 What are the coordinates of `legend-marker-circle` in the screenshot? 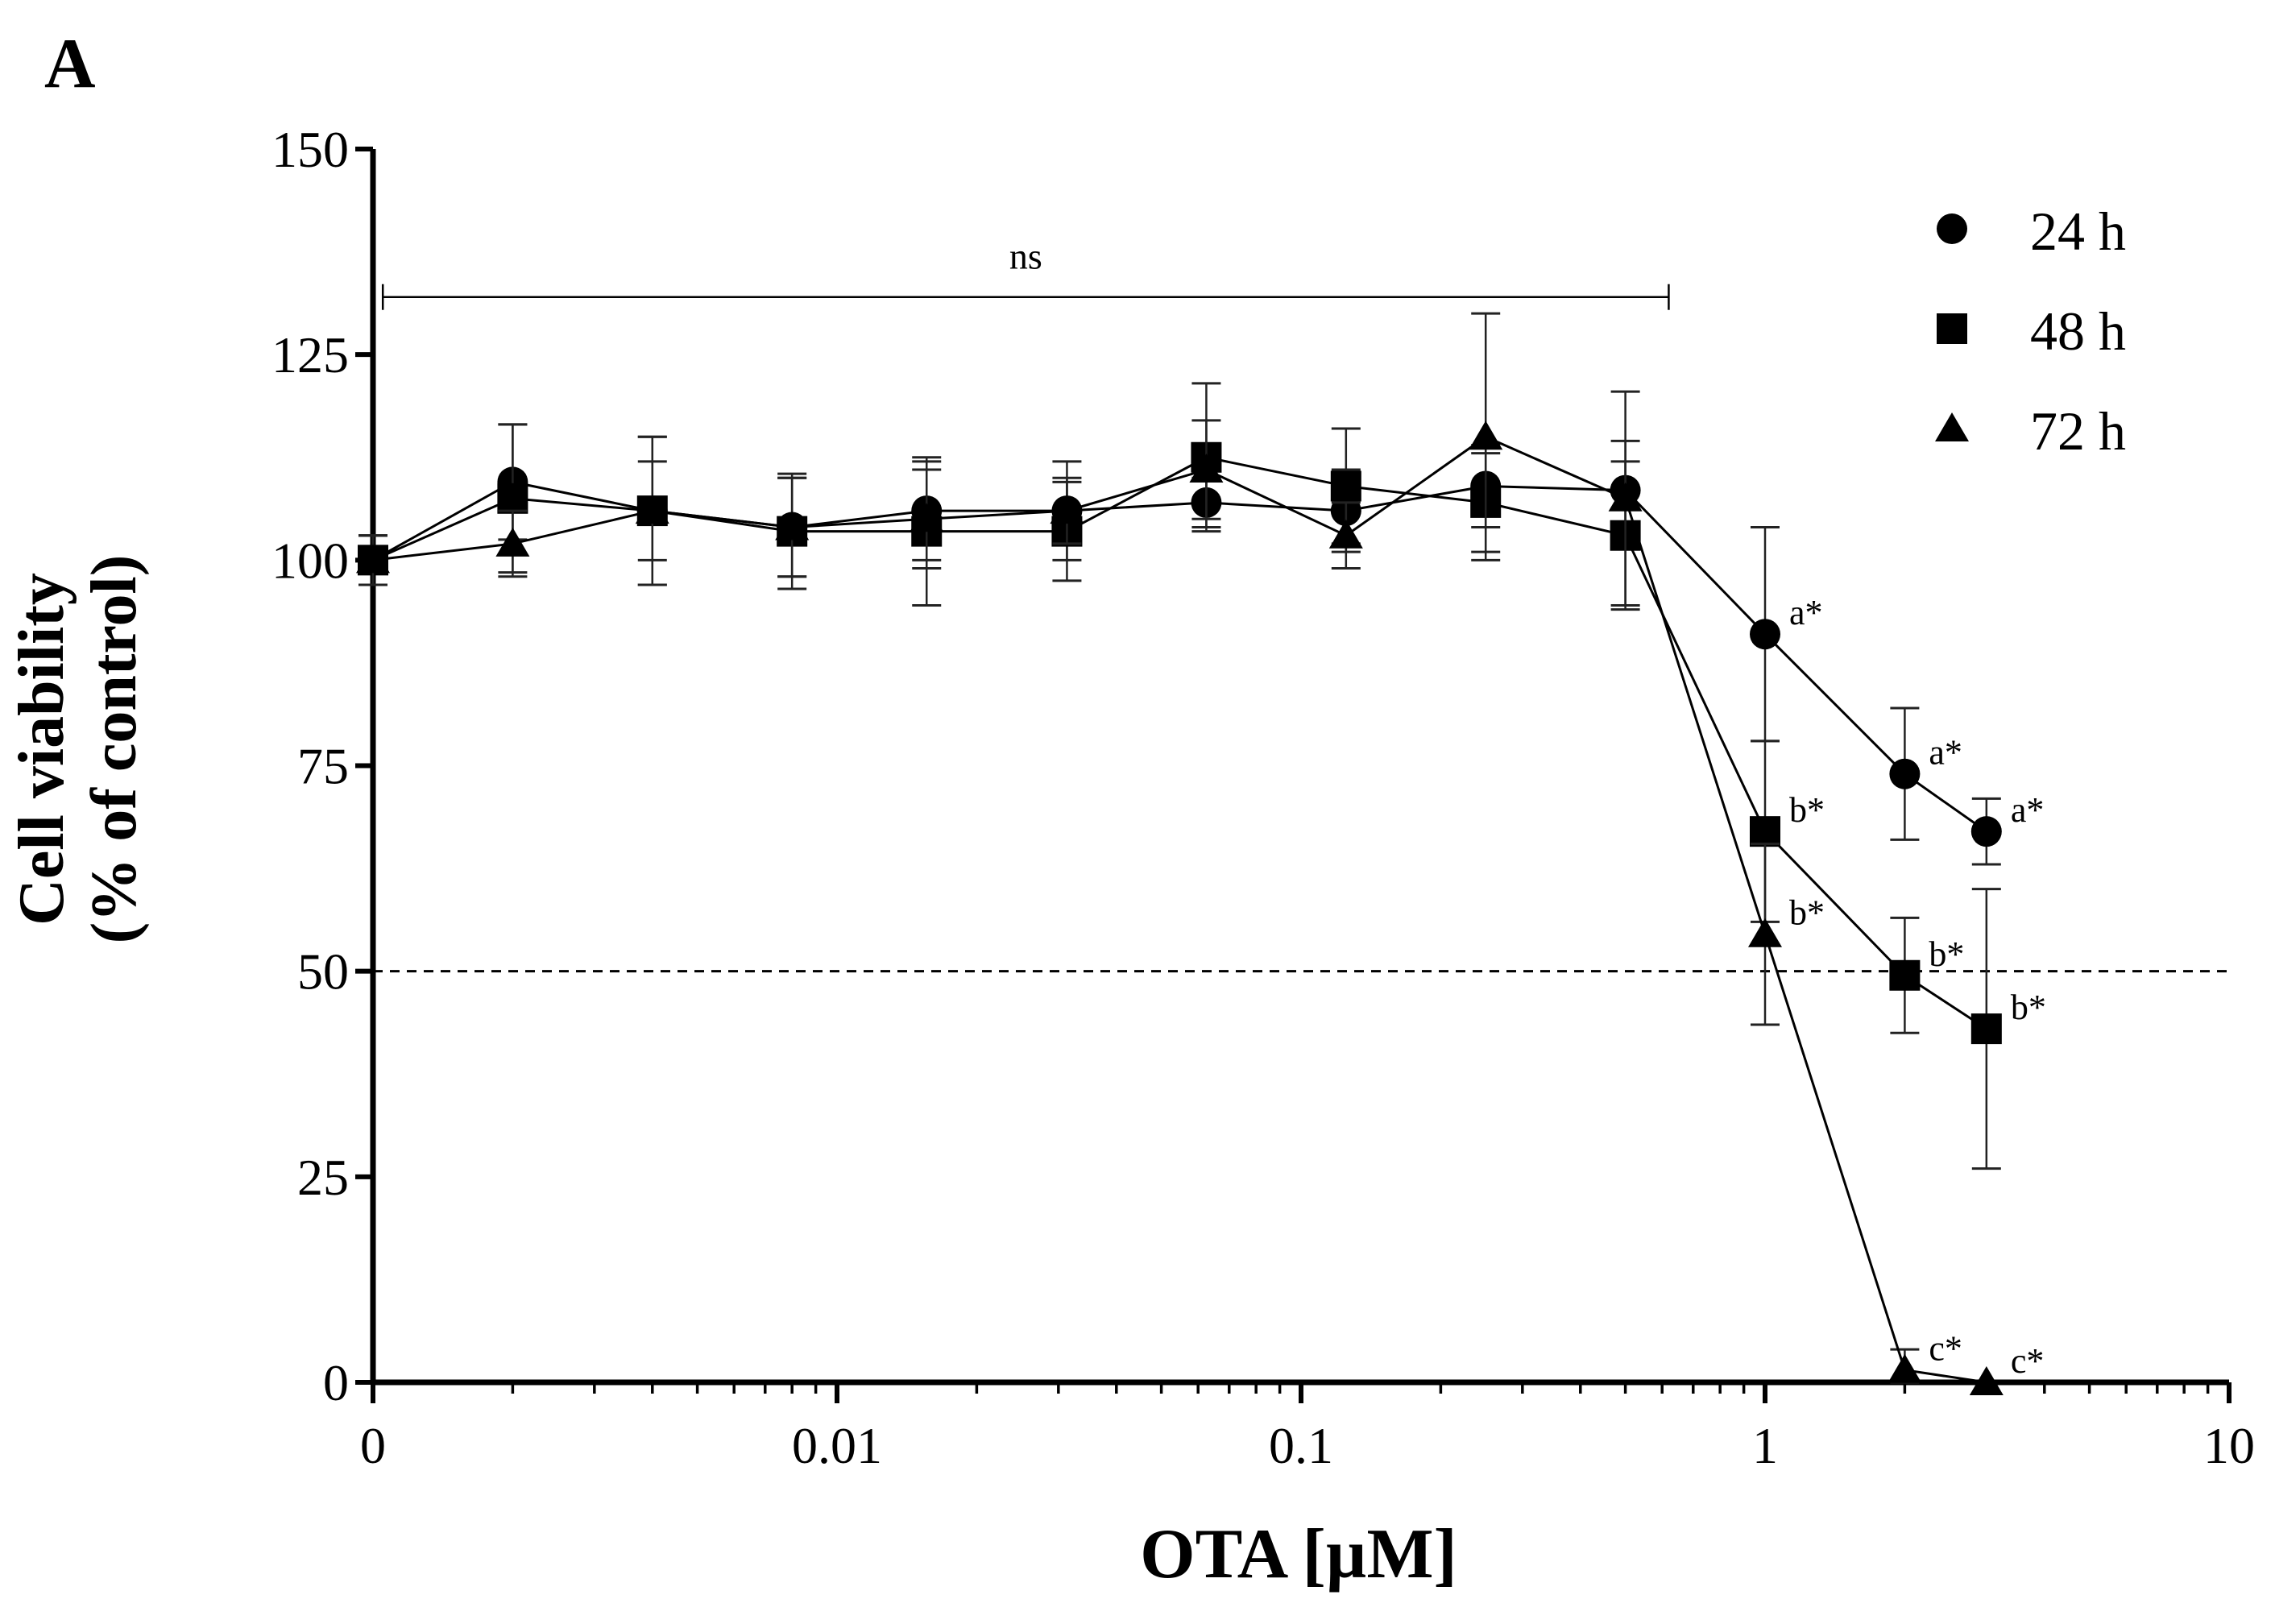 It's located at (1952, 229).